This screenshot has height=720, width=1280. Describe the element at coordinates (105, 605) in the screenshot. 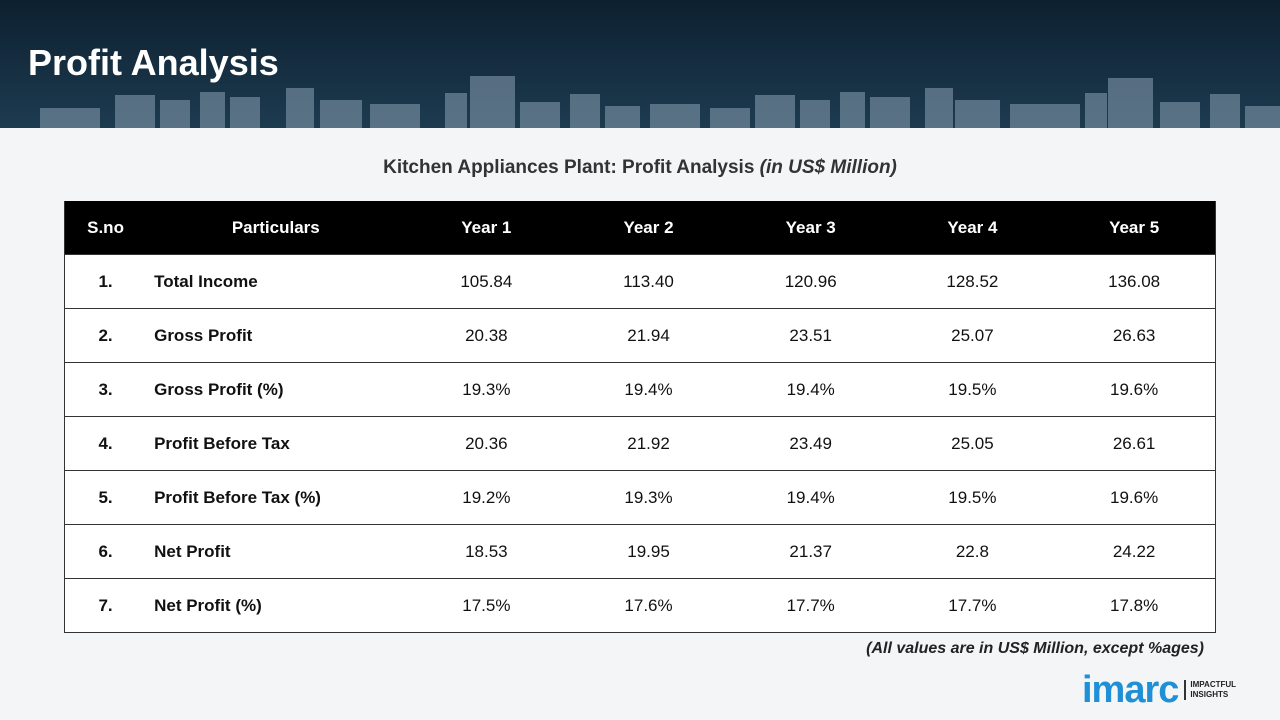

I see `row-number: 7.` at that location.